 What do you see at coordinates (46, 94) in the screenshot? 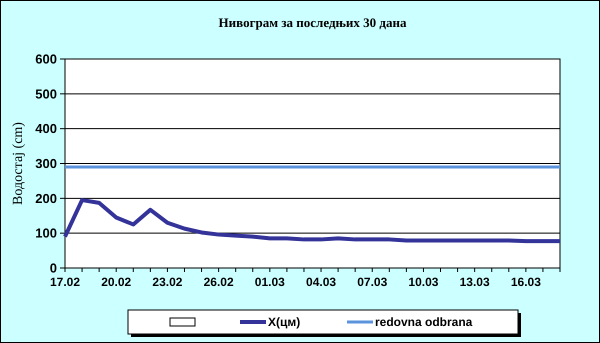
I see `y-tick-label: 500` at bounding box center [46, 94].